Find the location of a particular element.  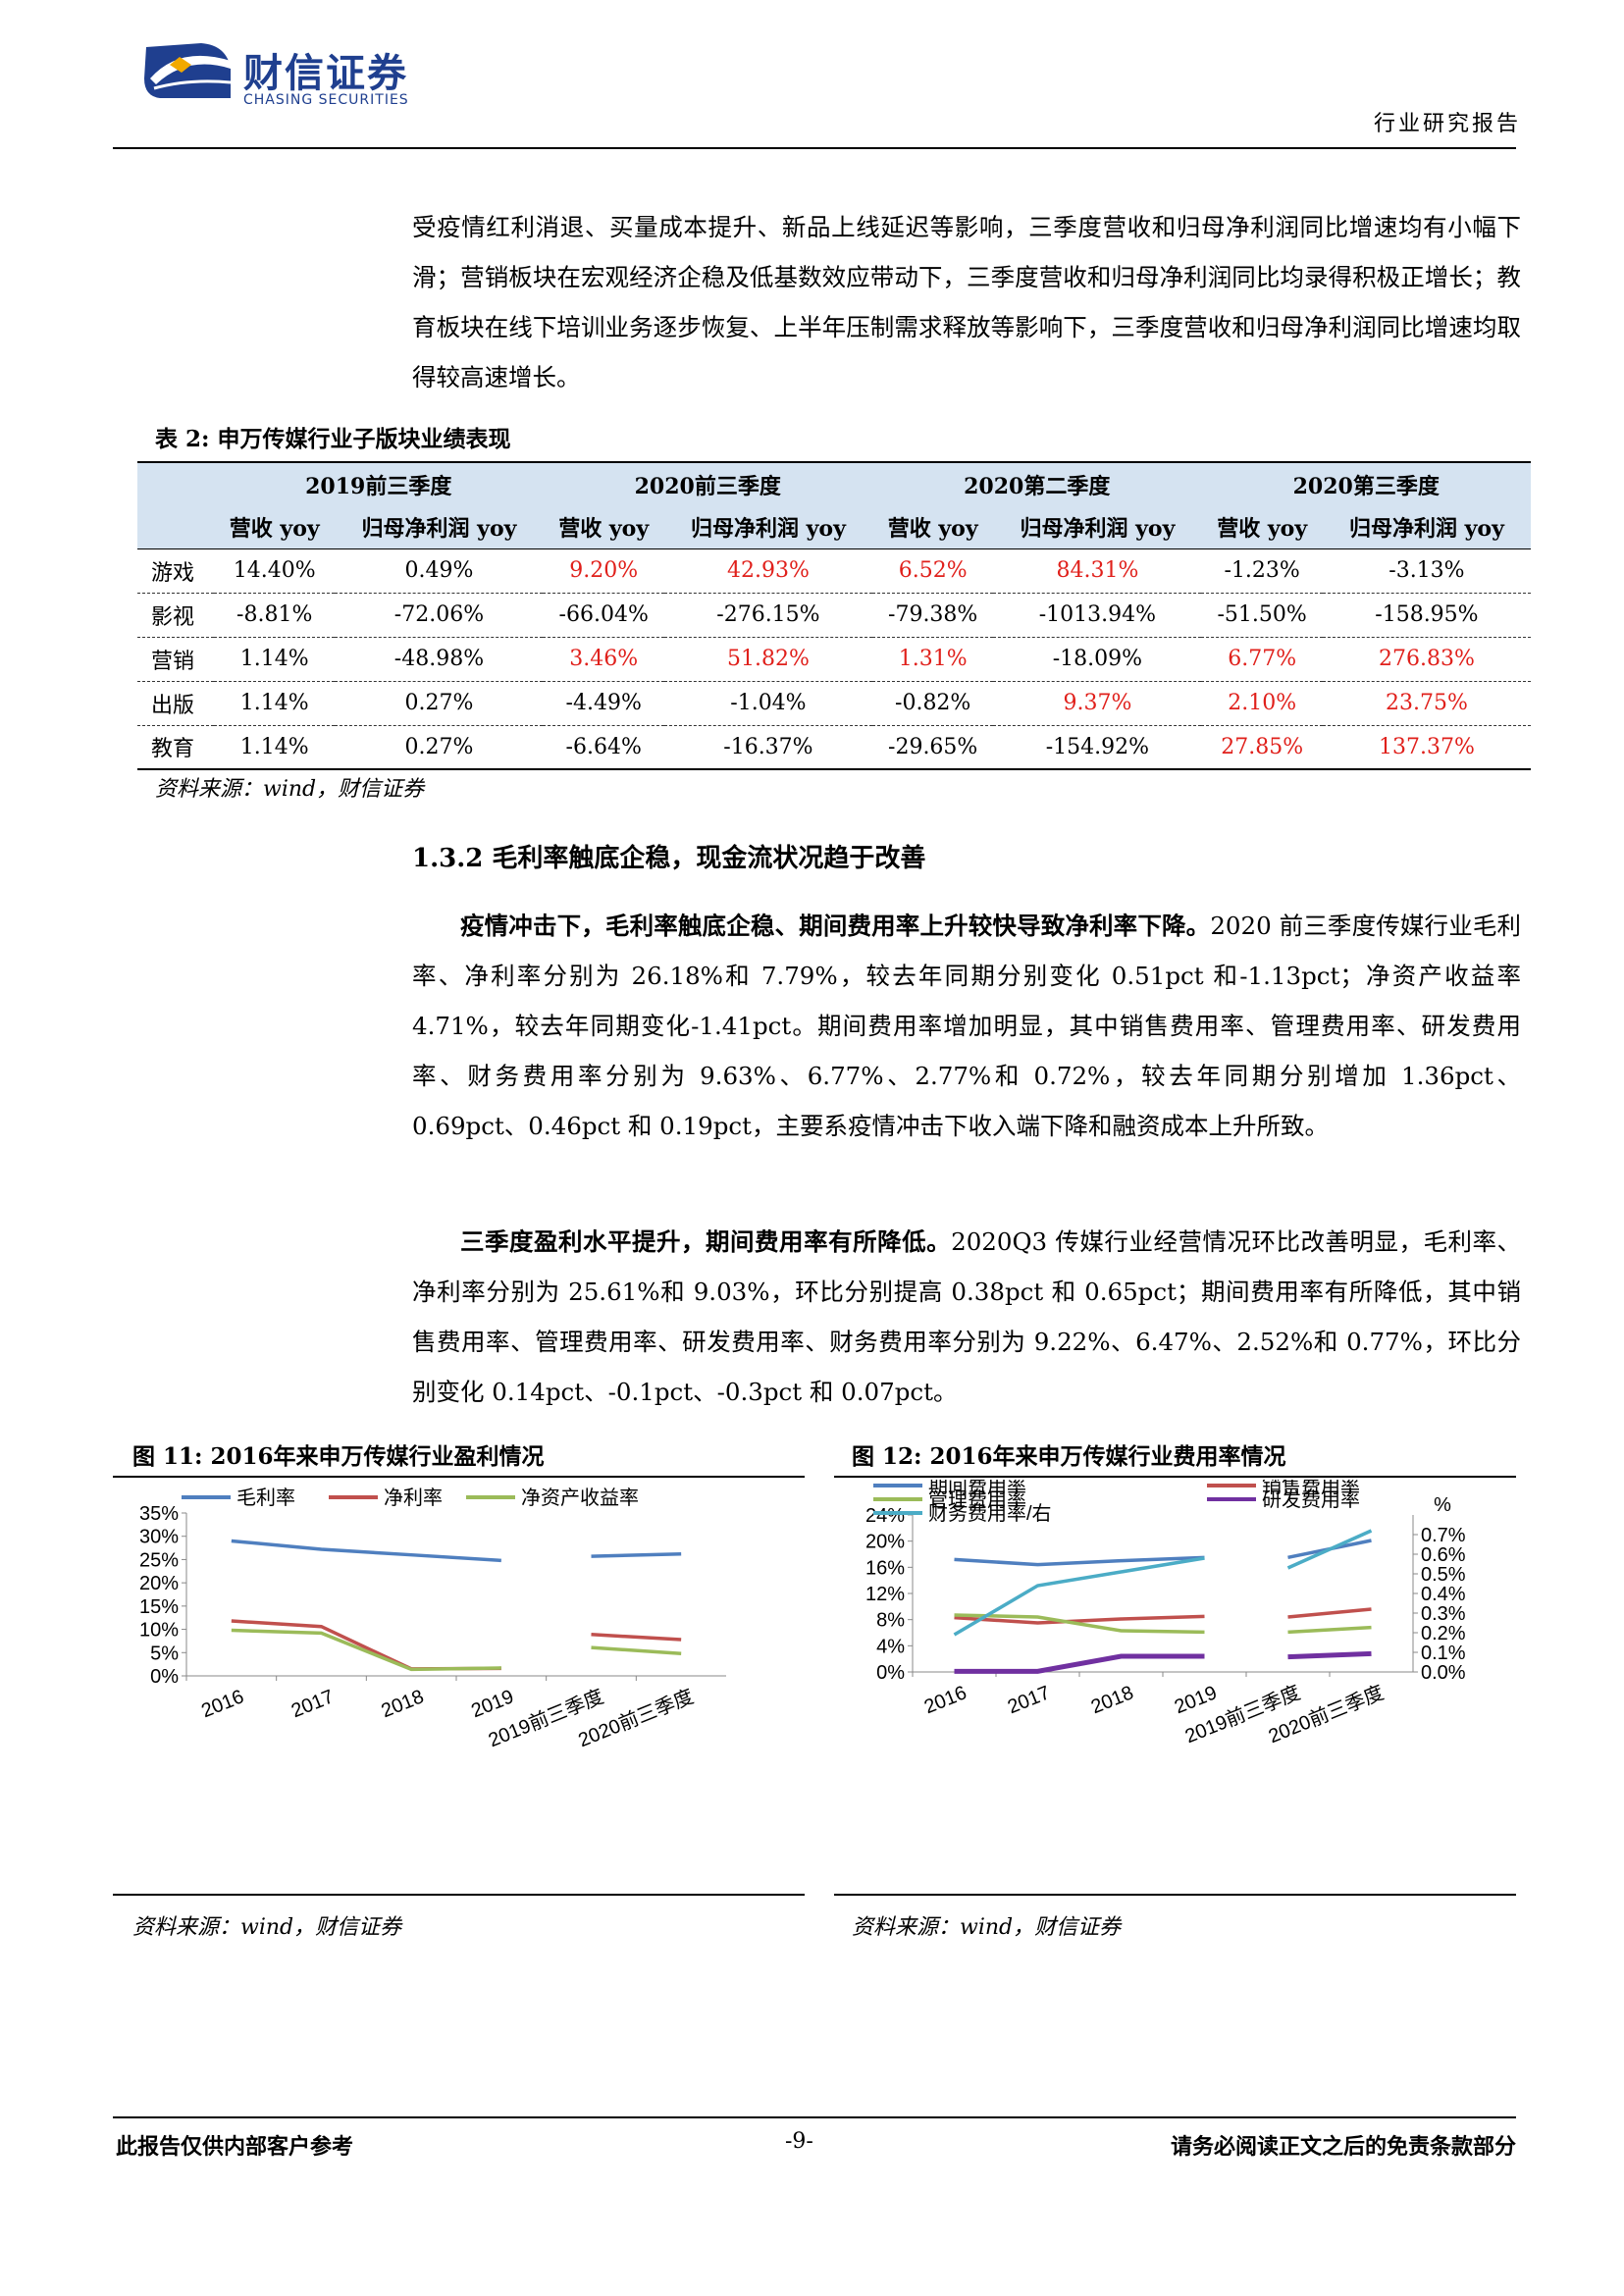

figure-11-source: 资料来源：wind，财信证券 is located at coordinates (267, 1927).